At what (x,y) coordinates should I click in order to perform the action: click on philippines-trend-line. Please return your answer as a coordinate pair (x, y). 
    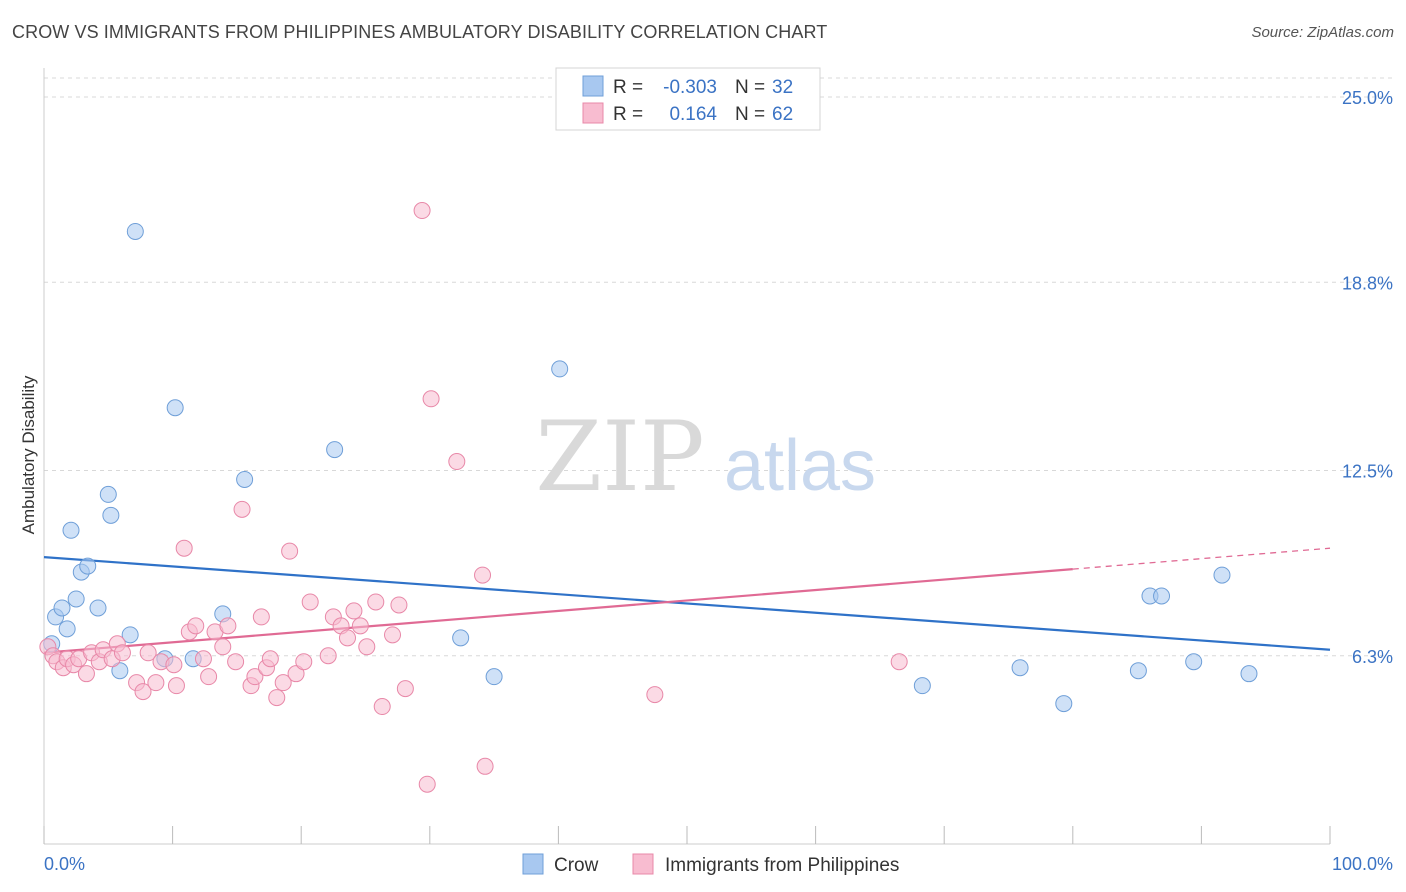
    Looking at the image, I should click on (558, 611).